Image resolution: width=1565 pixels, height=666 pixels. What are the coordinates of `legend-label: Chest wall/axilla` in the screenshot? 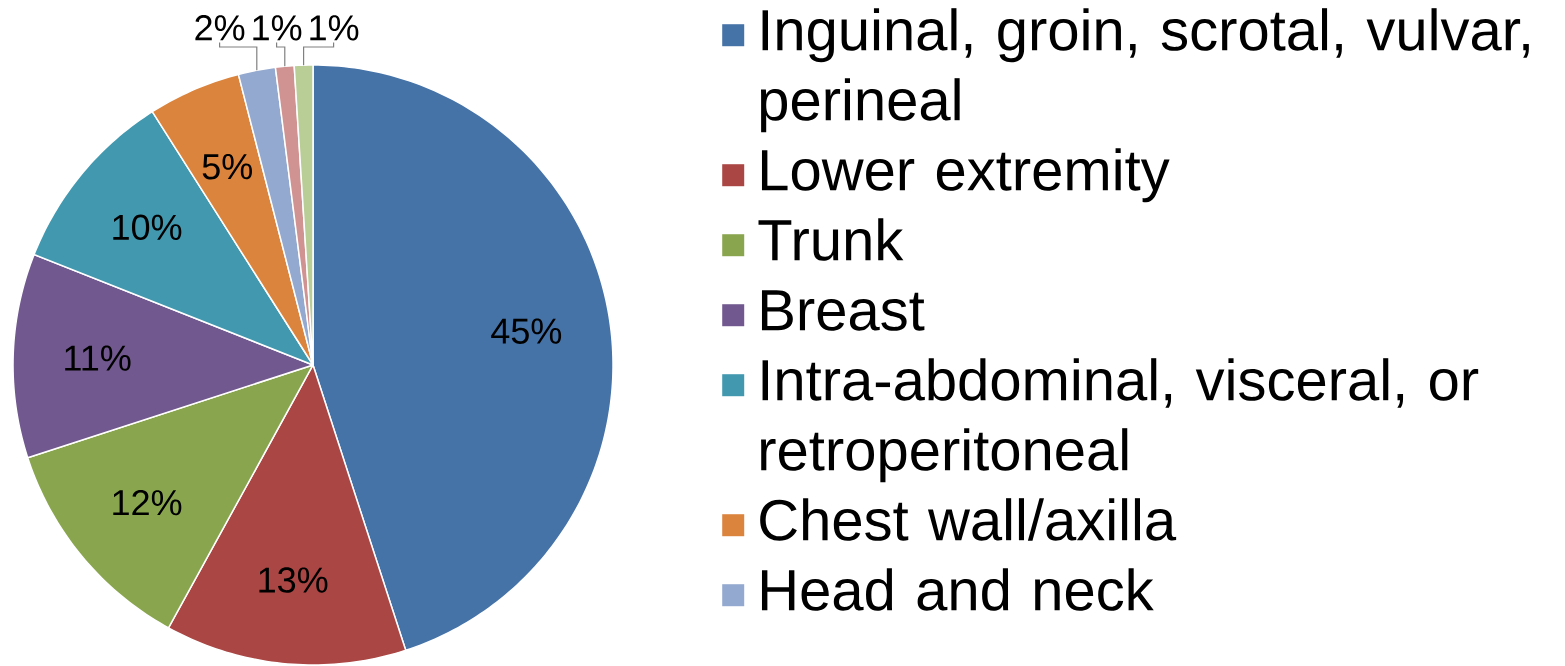 It's located at (968, 519).